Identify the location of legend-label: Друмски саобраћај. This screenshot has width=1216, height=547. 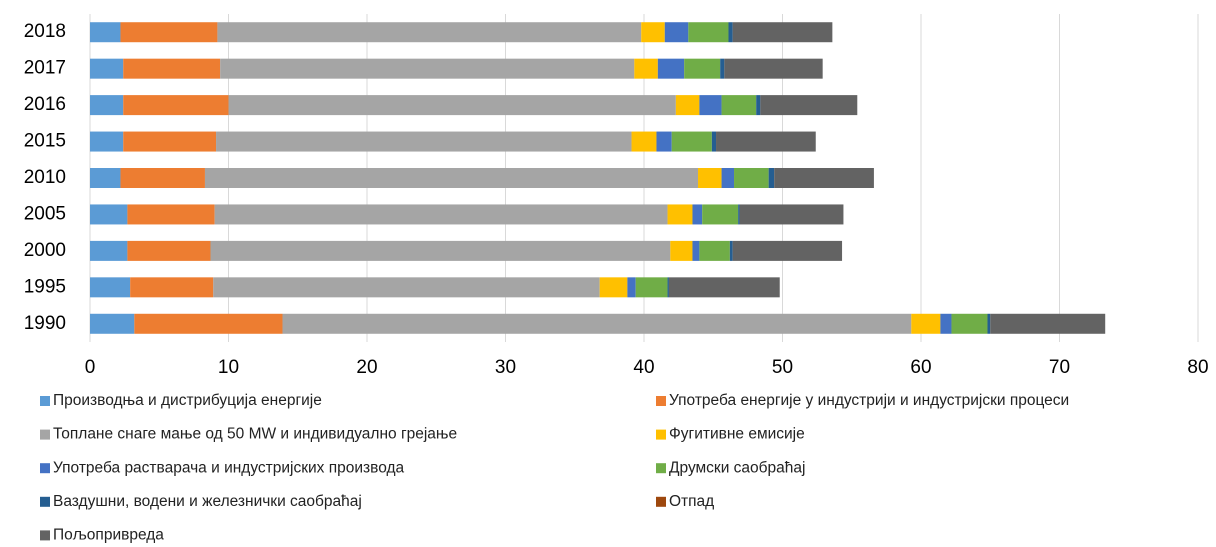
(737, 467).